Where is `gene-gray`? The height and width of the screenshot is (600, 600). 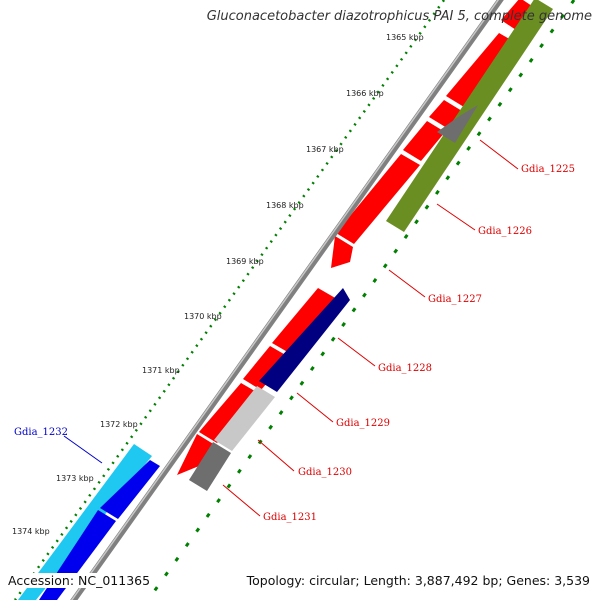 gene-gray is located at coordinates (457, 124).